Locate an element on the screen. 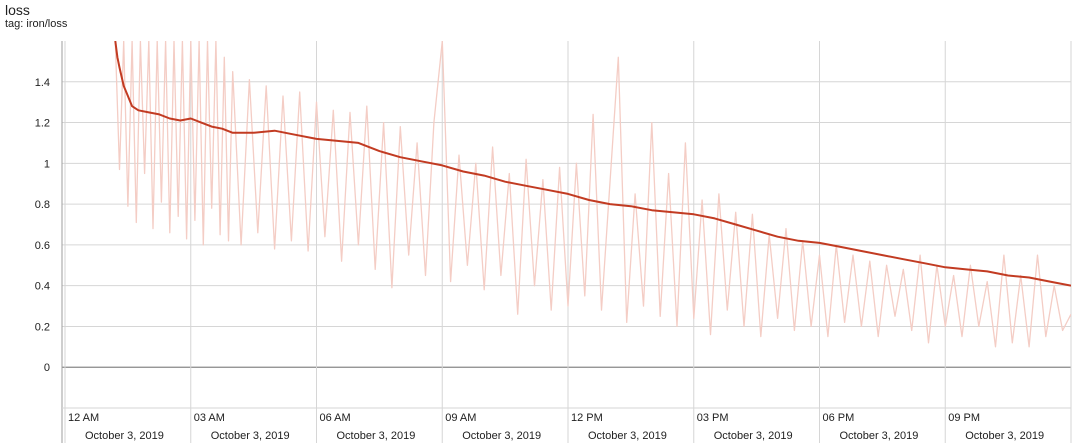 The width and height of the screenshot is (1079, 443). x-tick-time: 09 AM is located at coordinates (460, 418).